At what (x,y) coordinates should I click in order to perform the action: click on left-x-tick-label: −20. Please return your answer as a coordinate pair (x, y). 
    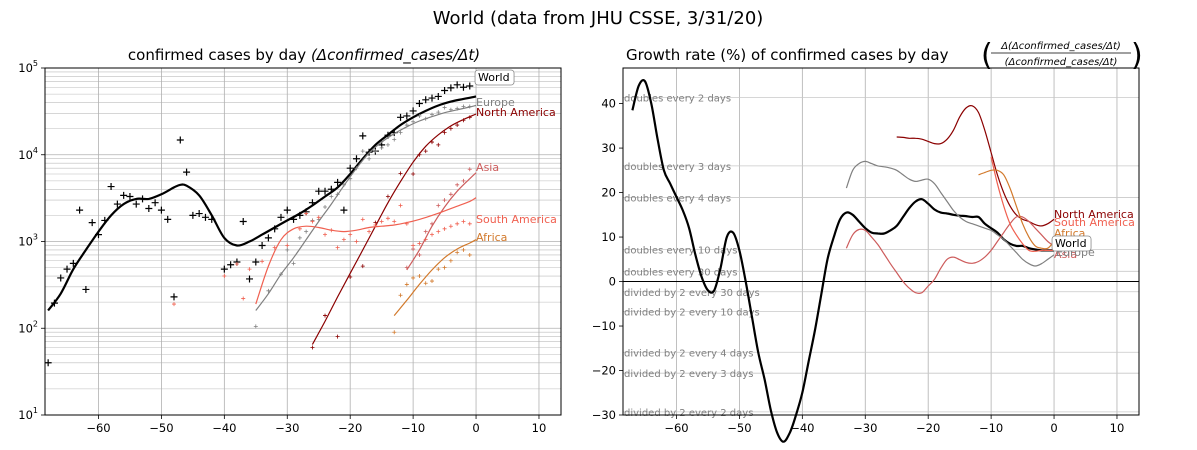
    Looking at the image, I should click on (350, 428).